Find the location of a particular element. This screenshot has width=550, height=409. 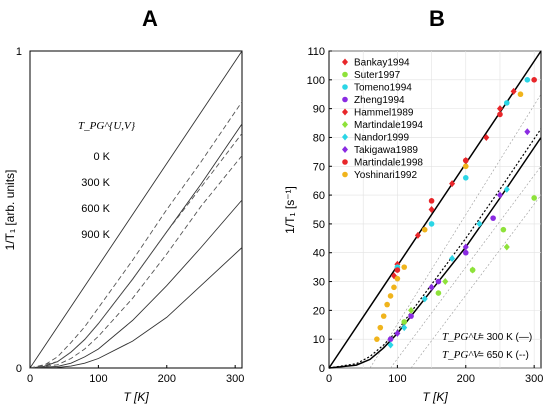

panel-b-label: B is located at coordinates (437, 18).